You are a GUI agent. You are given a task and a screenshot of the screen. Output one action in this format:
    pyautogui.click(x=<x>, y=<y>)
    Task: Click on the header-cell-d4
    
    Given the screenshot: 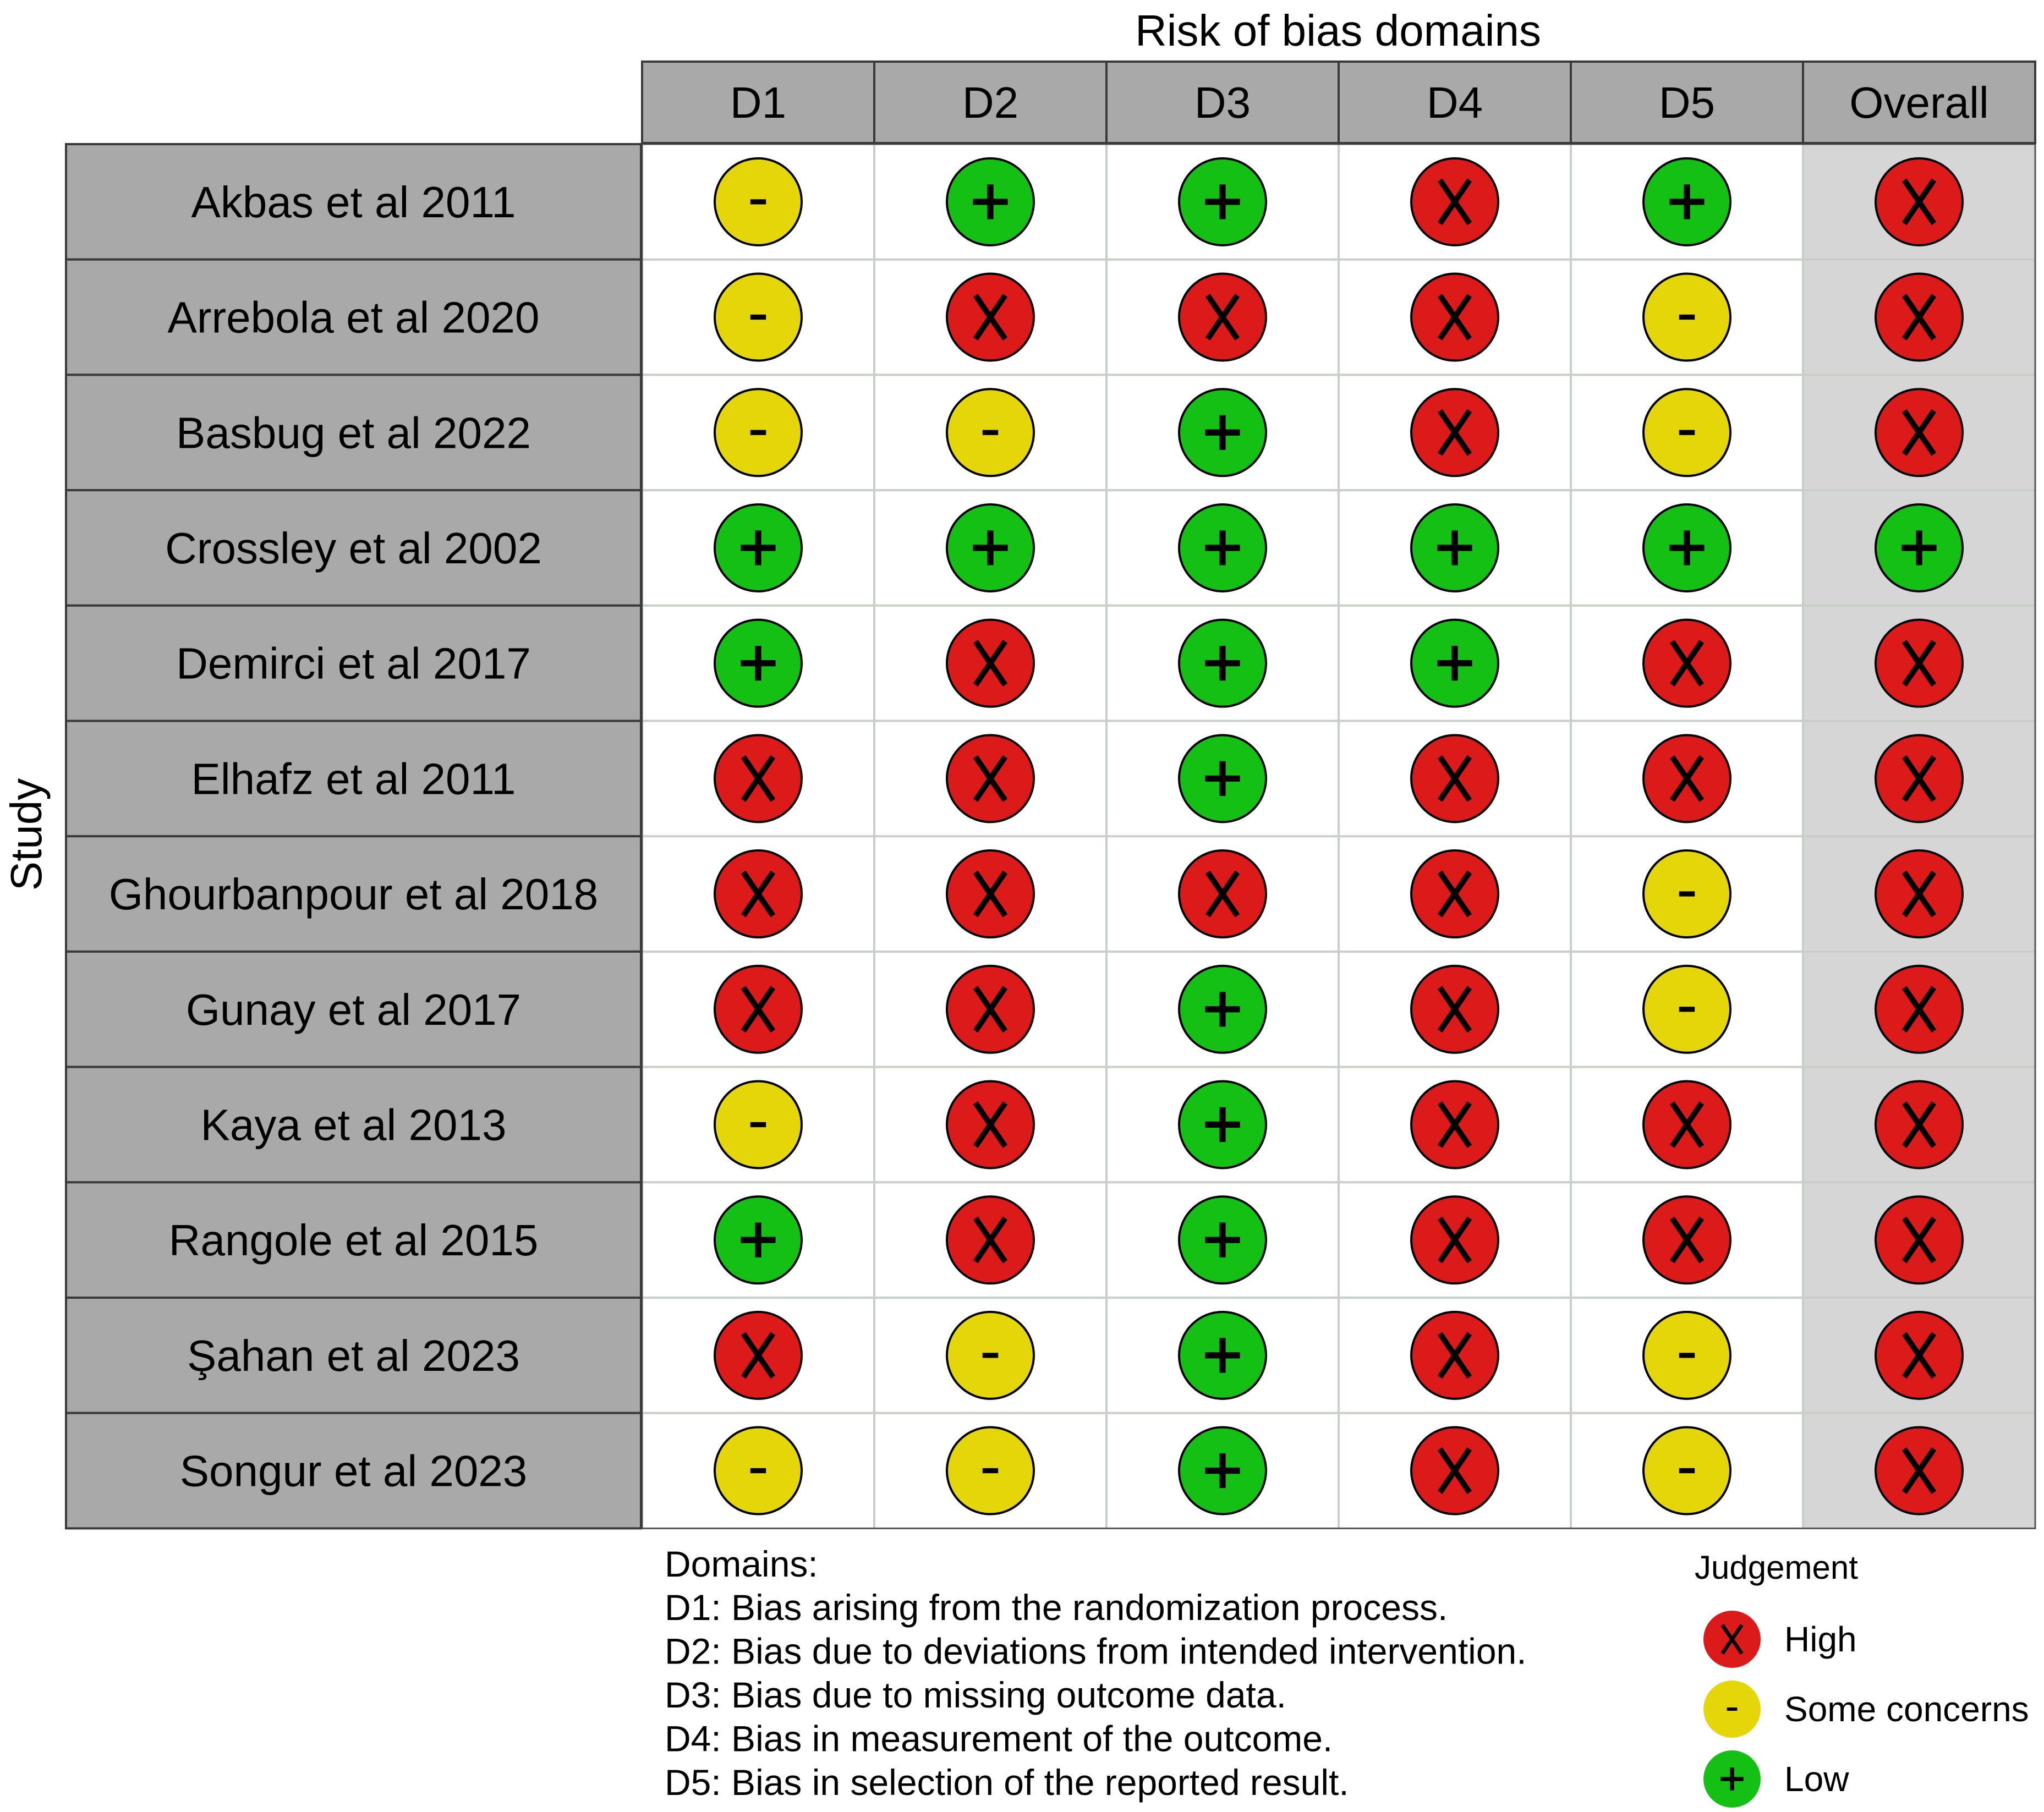 What is the action you would take?
    pyautogui.click(x=1455, y=103)
    